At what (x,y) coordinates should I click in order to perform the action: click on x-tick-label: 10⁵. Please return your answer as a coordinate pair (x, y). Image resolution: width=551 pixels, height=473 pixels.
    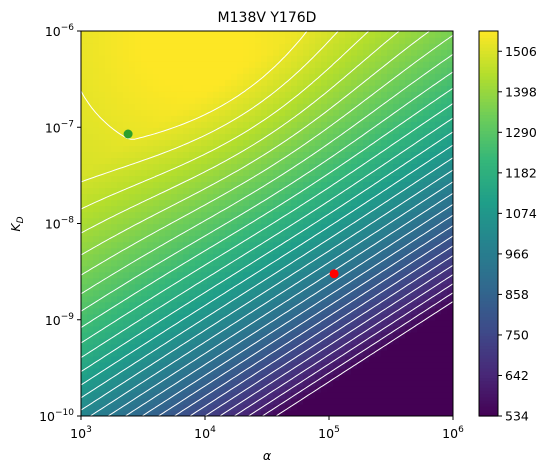
    Looking at the image, I should click on (329, 433).